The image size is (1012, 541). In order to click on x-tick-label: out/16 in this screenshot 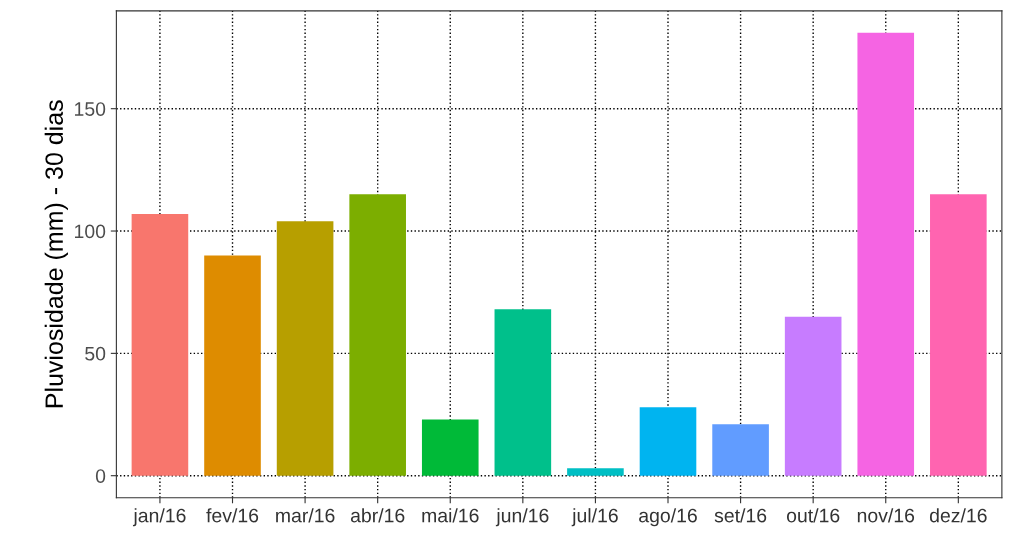, I will do `click(813, 515)`.